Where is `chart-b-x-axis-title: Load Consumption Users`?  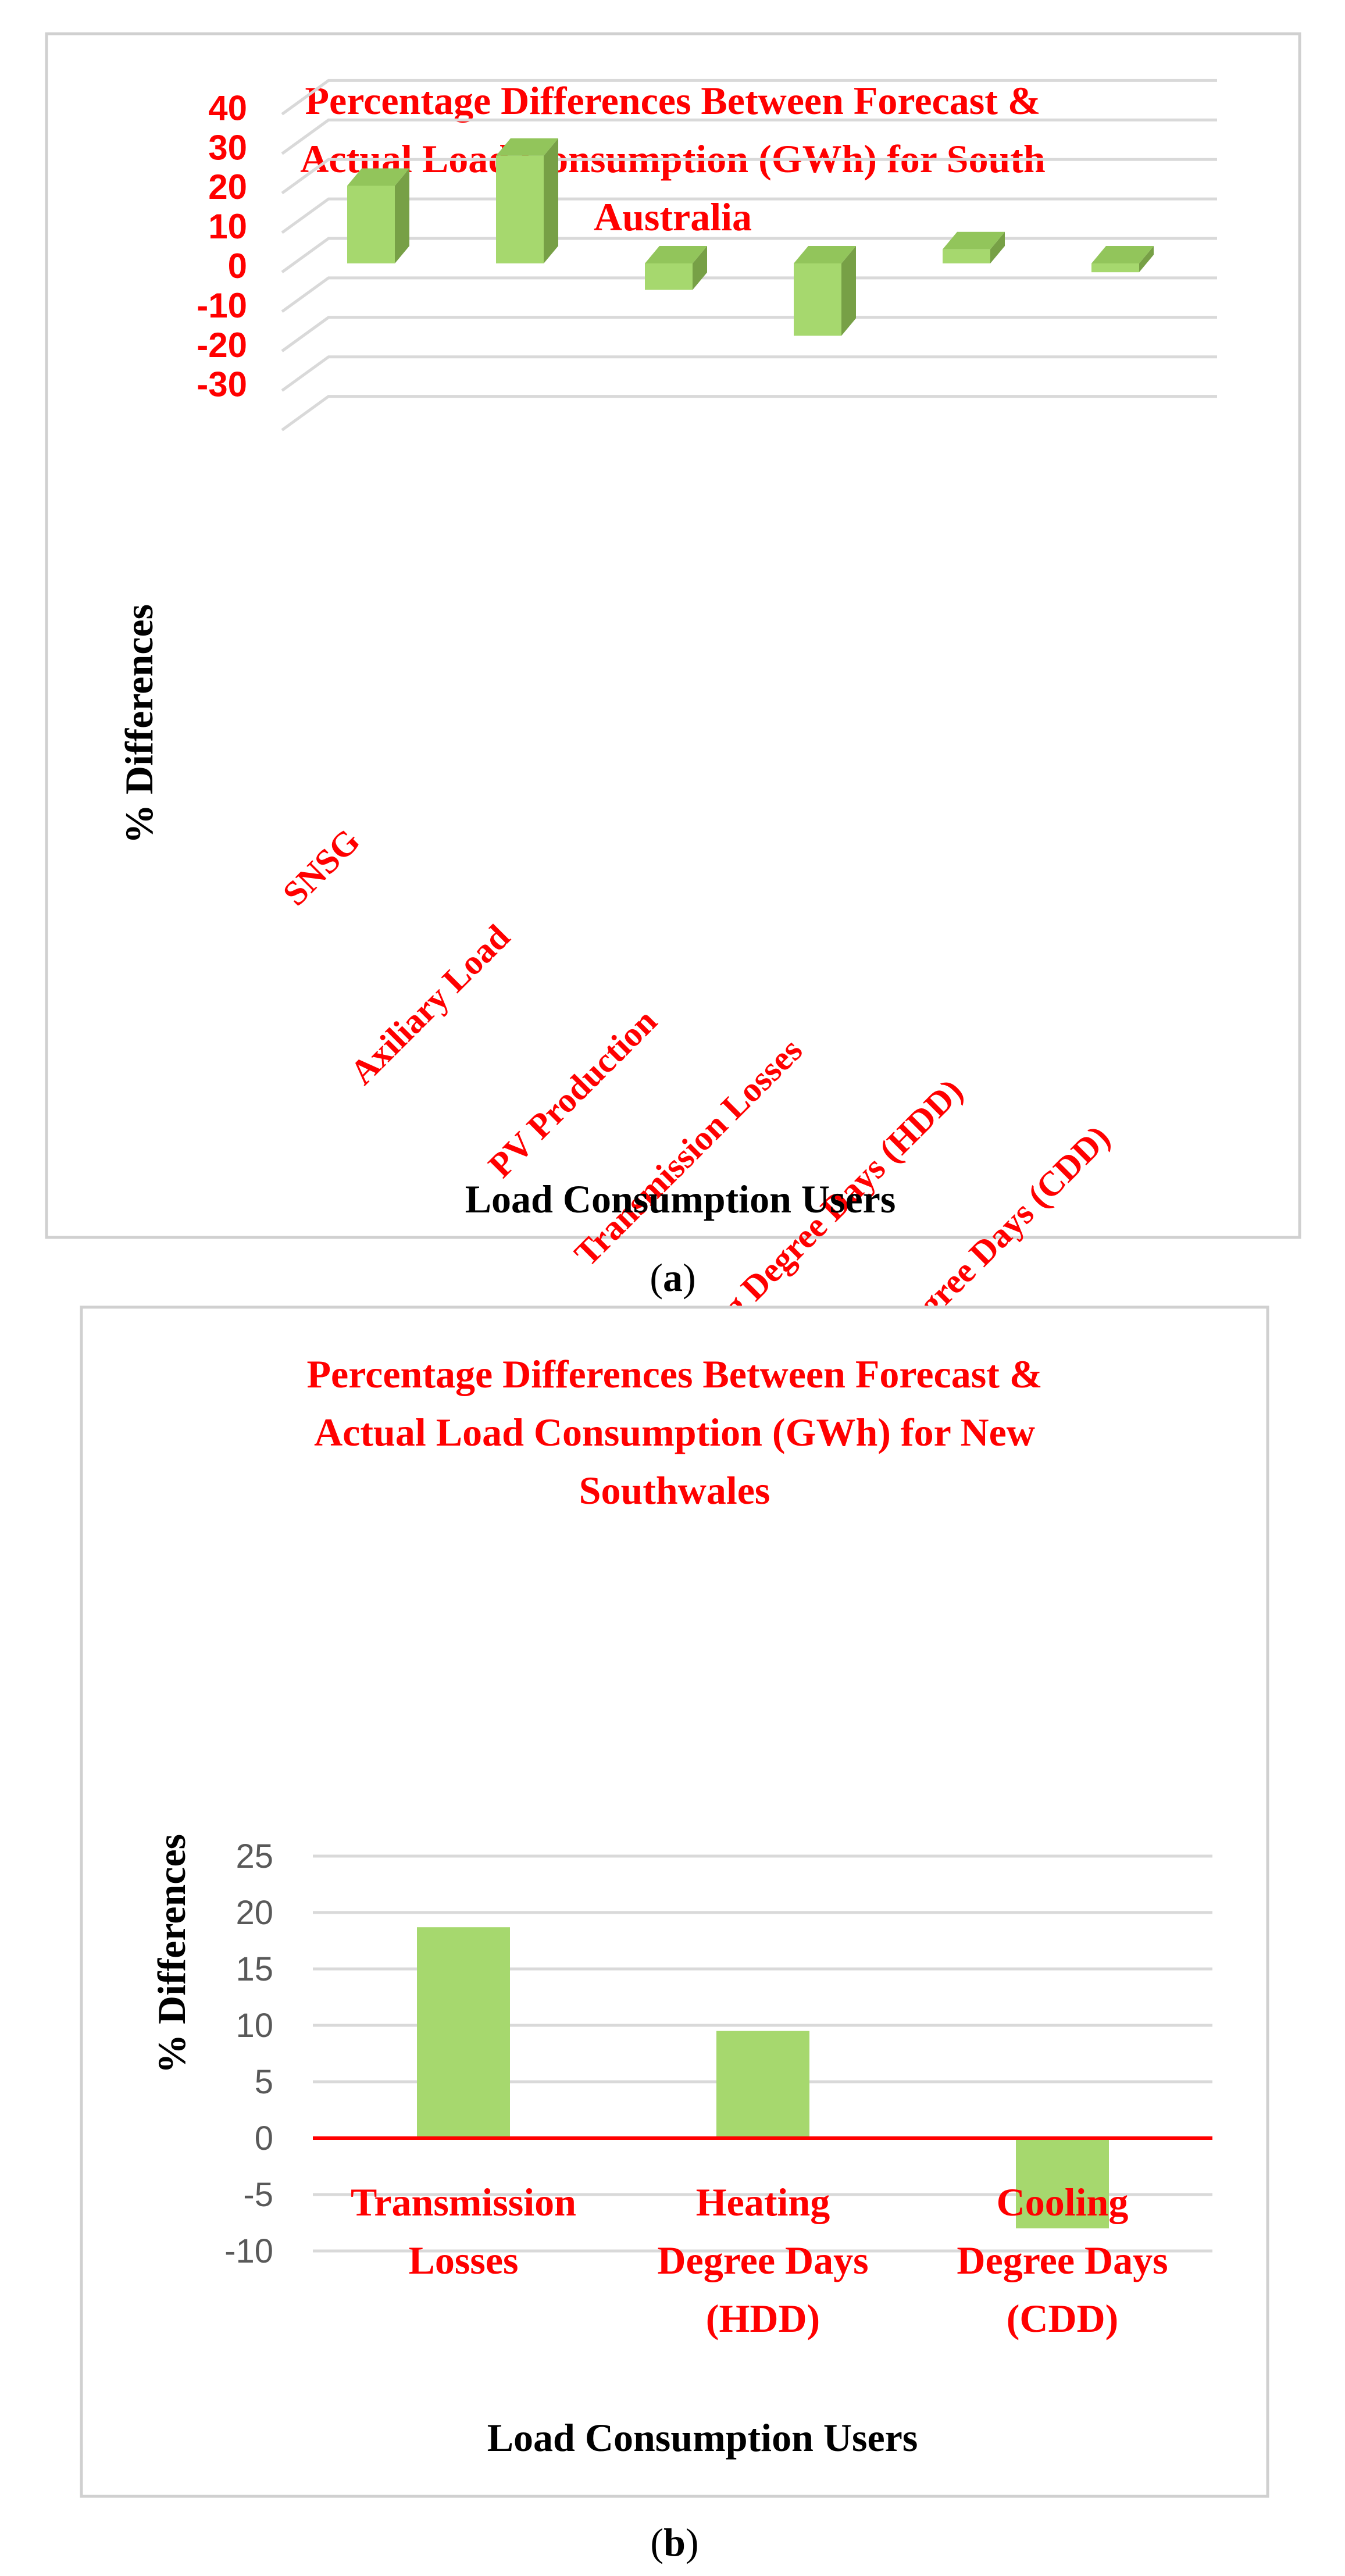
chart-b-x-axis-title: Load Consumption Users is located at coordinates (703, 2438).